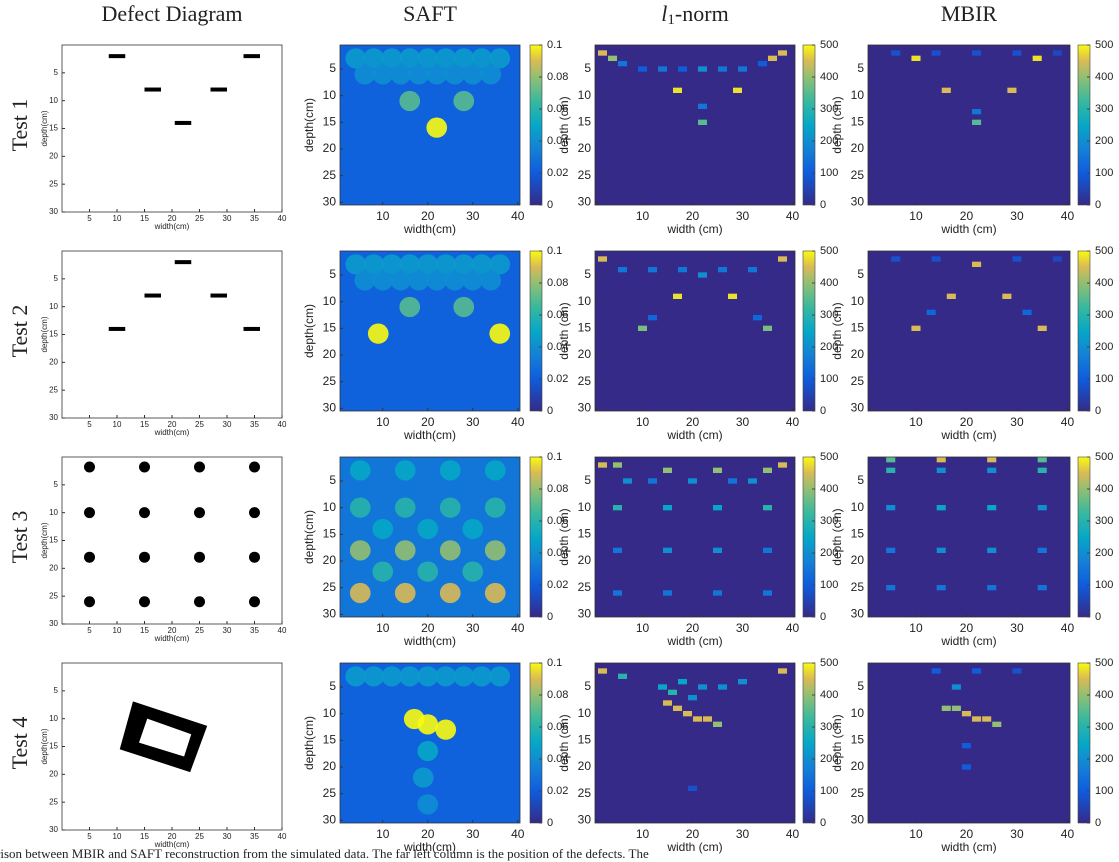 This screenshot has height=862, width=1119. I want to click on colorbar-tick-label: 300, so click(1104, 727).